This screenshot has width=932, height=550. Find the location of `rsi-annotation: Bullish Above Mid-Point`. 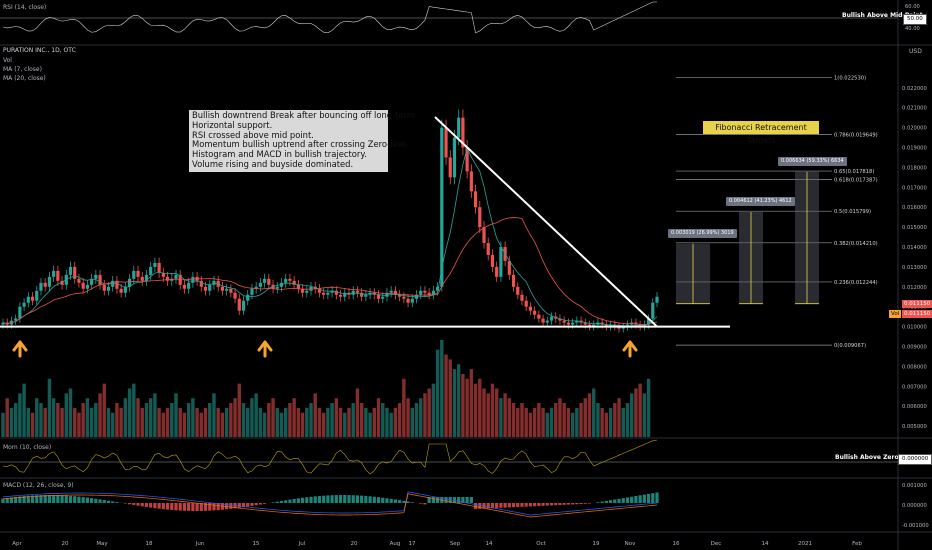

rsi-annotation: Bullish Above Mid-Point is located at coordinates (882, 15).